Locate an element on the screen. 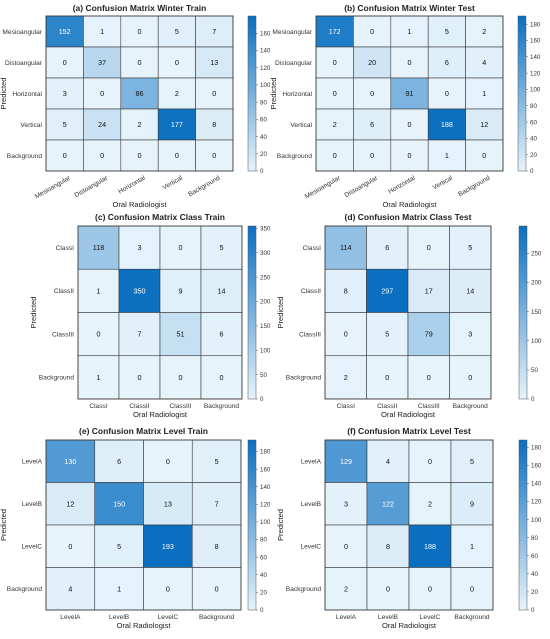 The width and height of the screenshot is (550, 639). colorbar-tick-label: 140 is located at coordinates (265, 487).